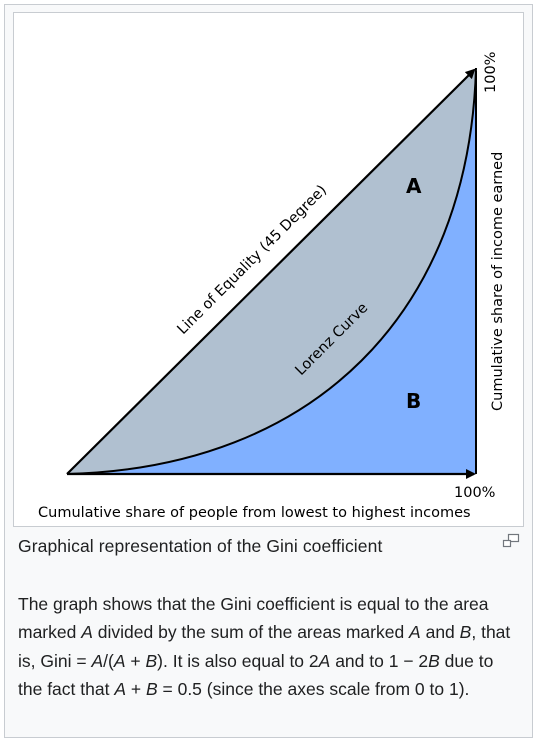  Describe the element at coordinates (511, 540) in the screenshot. I see `magnify-icon` at that location.